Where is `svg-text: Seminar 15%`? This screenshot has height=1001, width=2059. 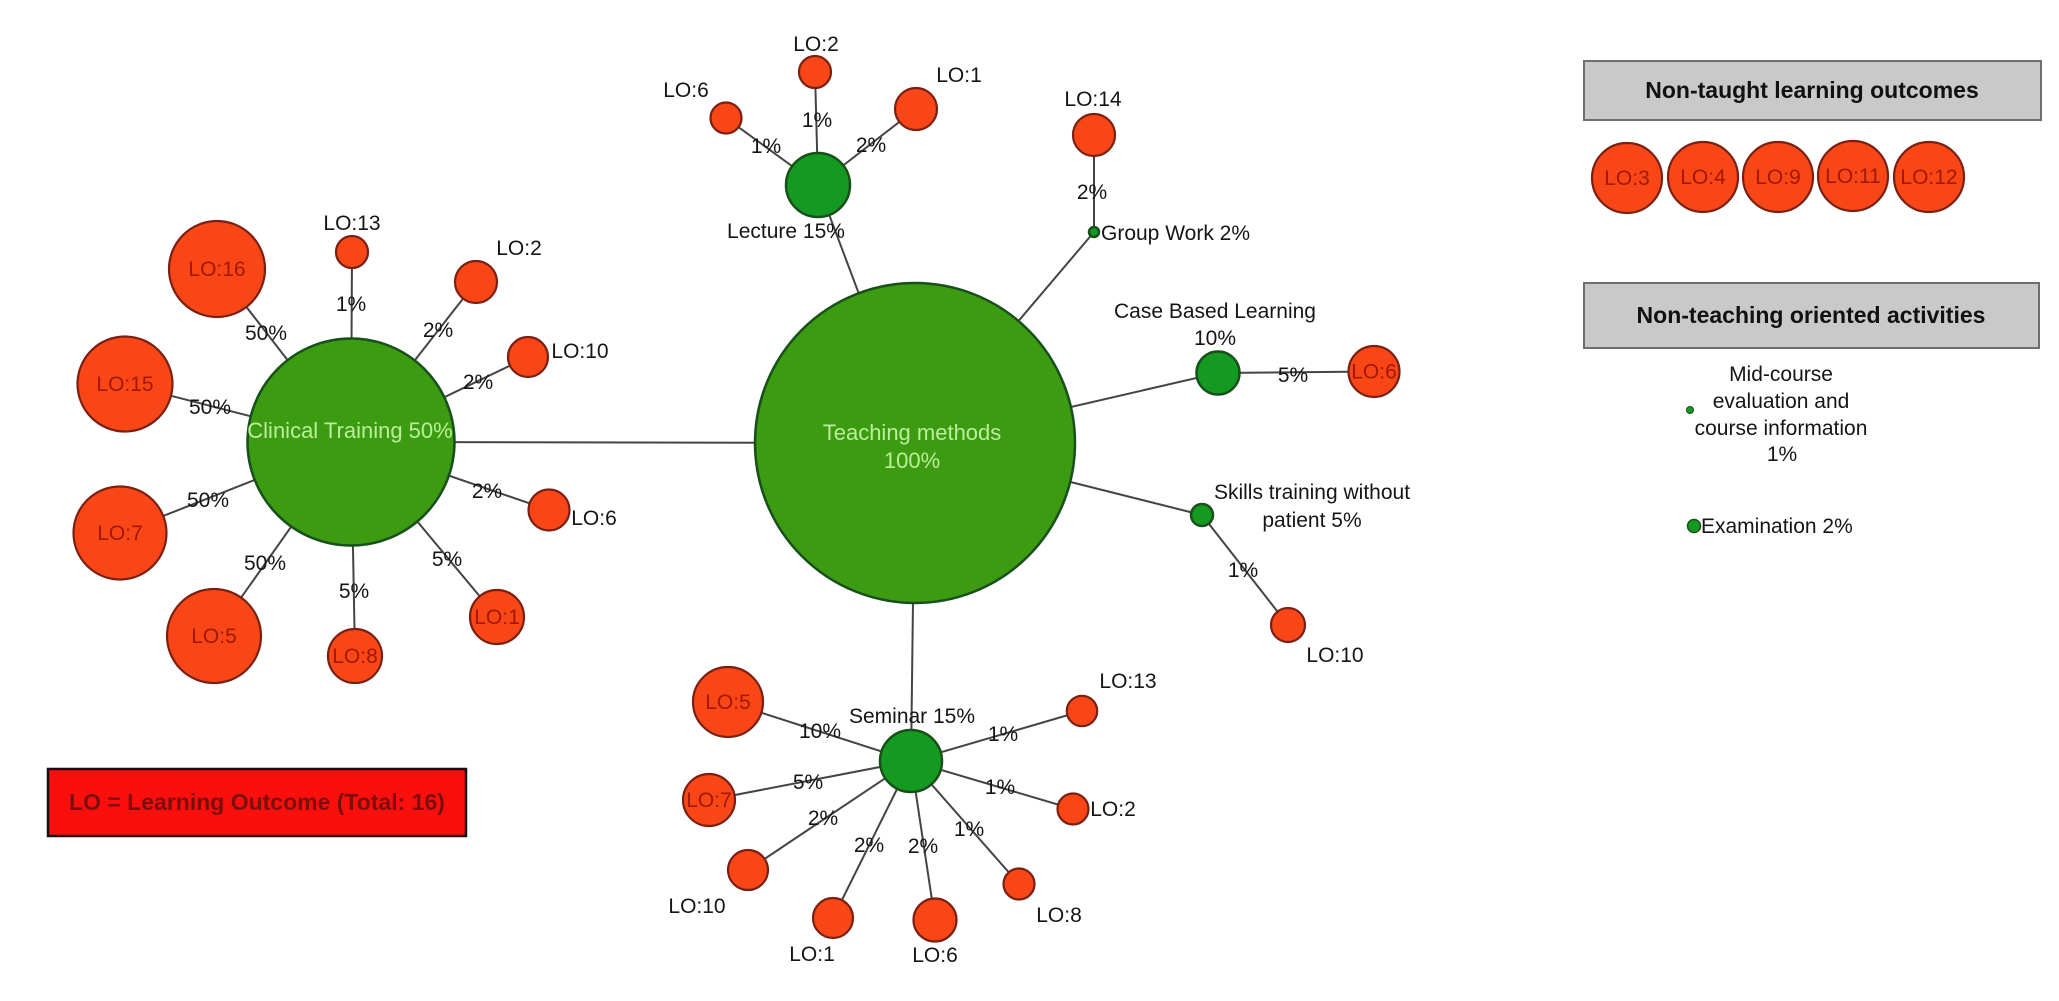
svg-text: Seminar 15% is located at coordinates (912, 716).